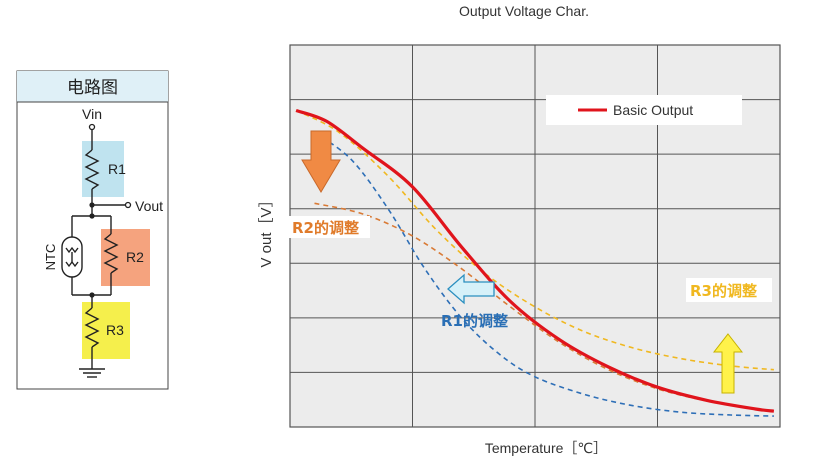  What do you see at coordinates (135, 257) in the screenshot?
I see `r2-label: R2` at bounding box center [135, 257].